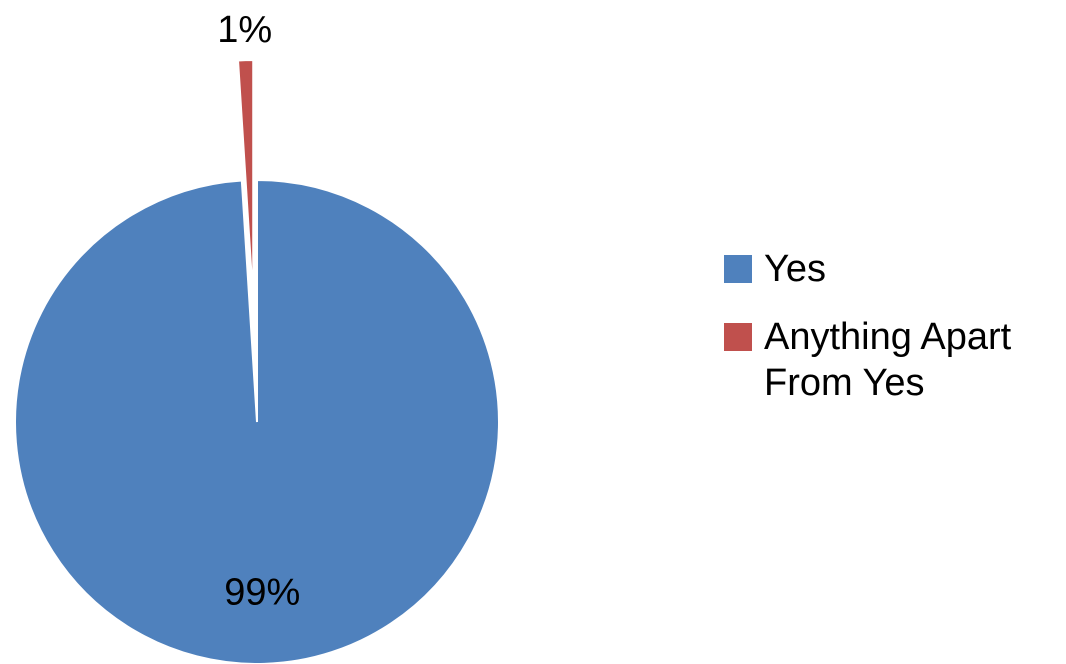  I want to click on legend-item-anything-apart-from-yes: Anything Apart From Yes, so click(894, 360).